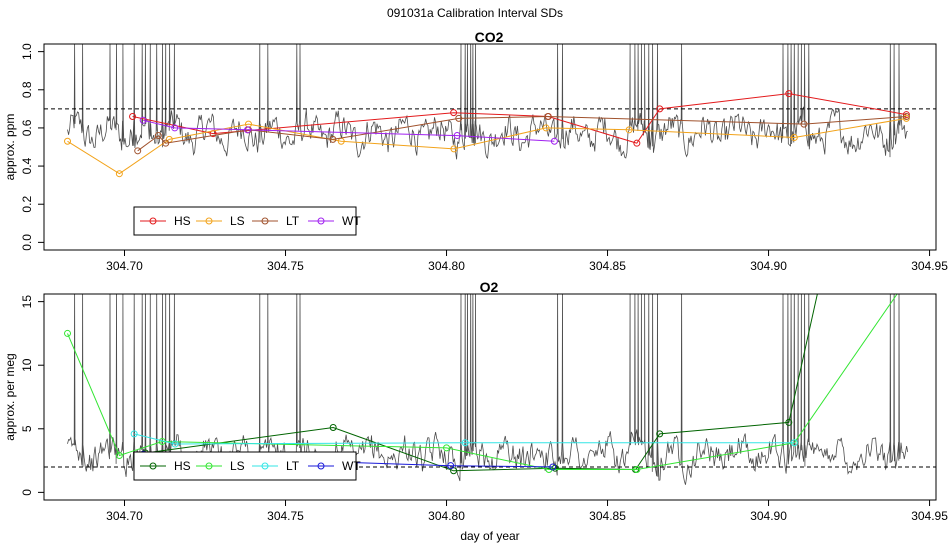  I want to click on co2-legend-label: LT, so click(293, 221).